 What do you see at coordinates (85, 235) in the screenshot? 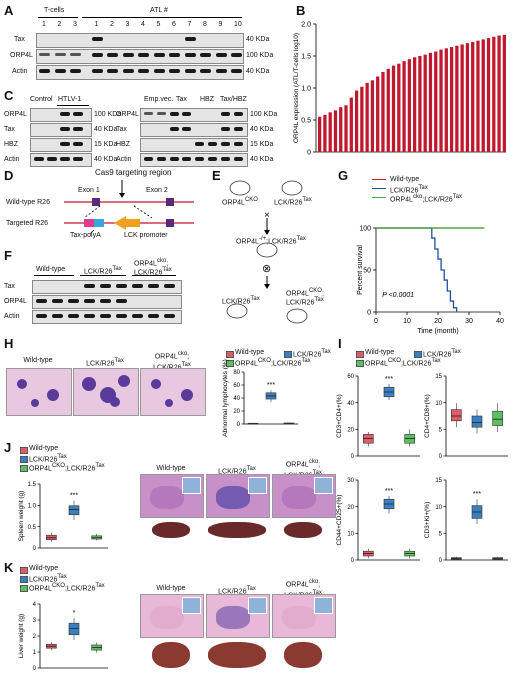
I see `d-taxpolya: Tax-polyA` at bounding box center [85, 235].